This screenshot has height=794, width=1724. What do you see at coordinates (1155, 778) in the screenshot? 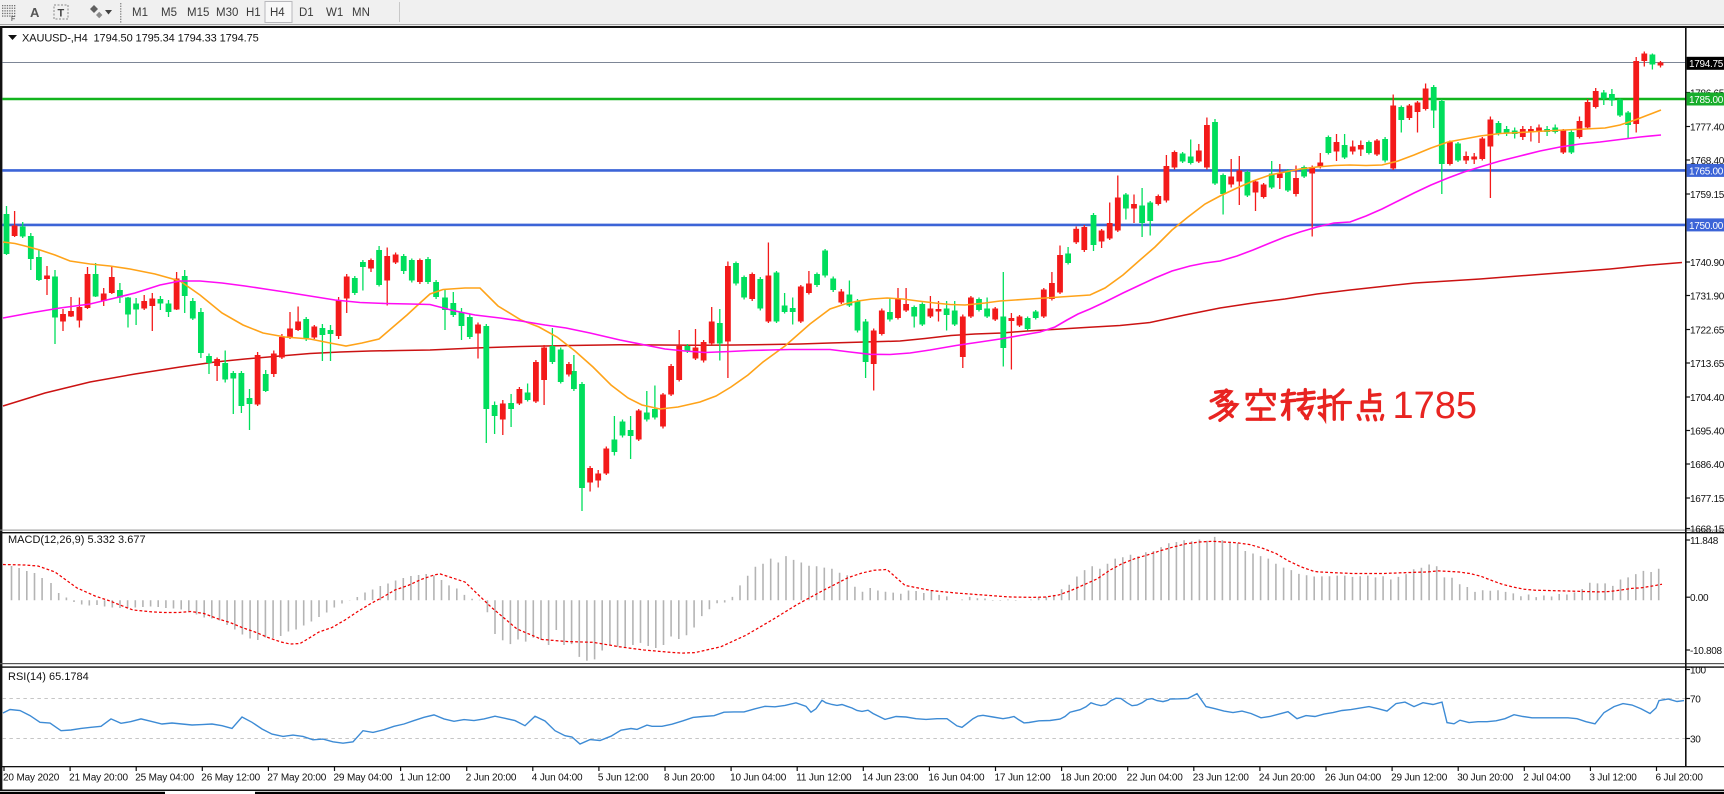
I see `svg-text: 22 Jun 04:00` at bounding box center [1155, 778].